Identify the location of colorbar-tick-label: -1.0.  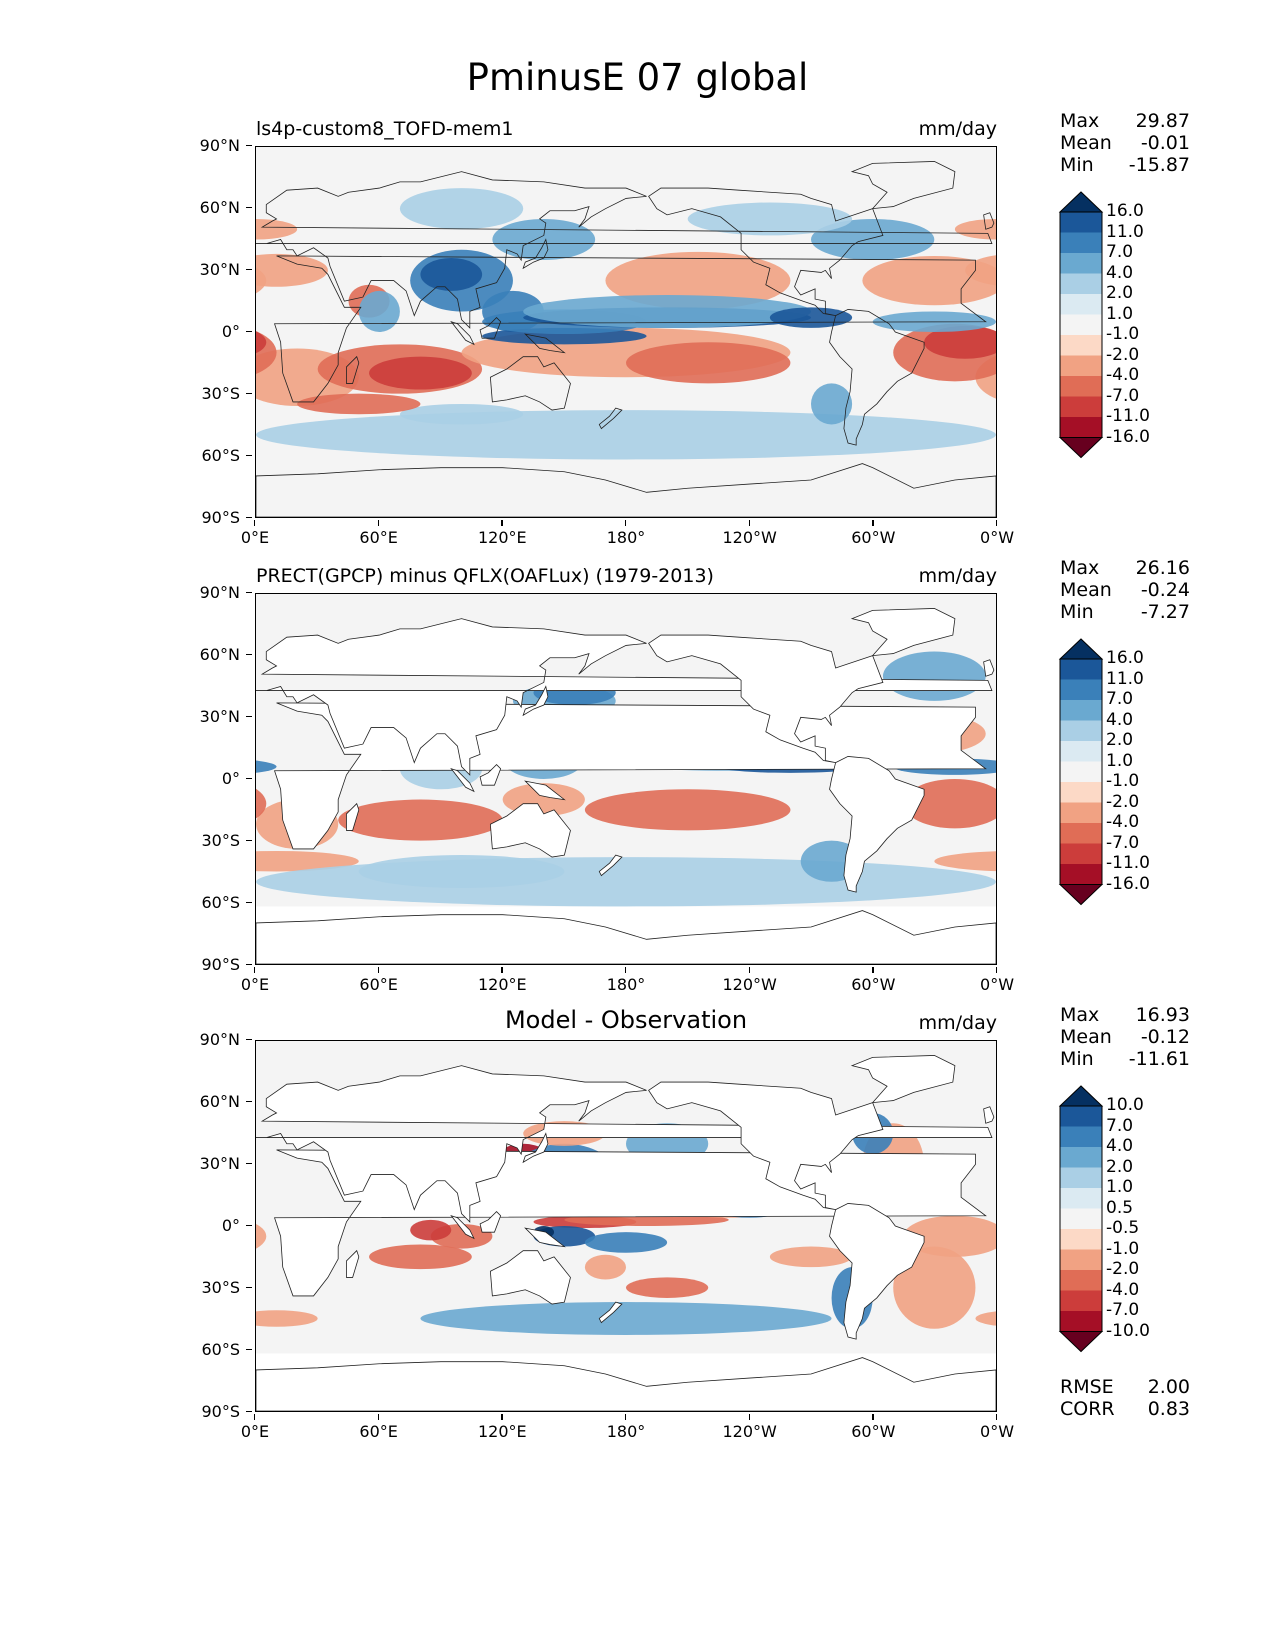
(1123, 334).